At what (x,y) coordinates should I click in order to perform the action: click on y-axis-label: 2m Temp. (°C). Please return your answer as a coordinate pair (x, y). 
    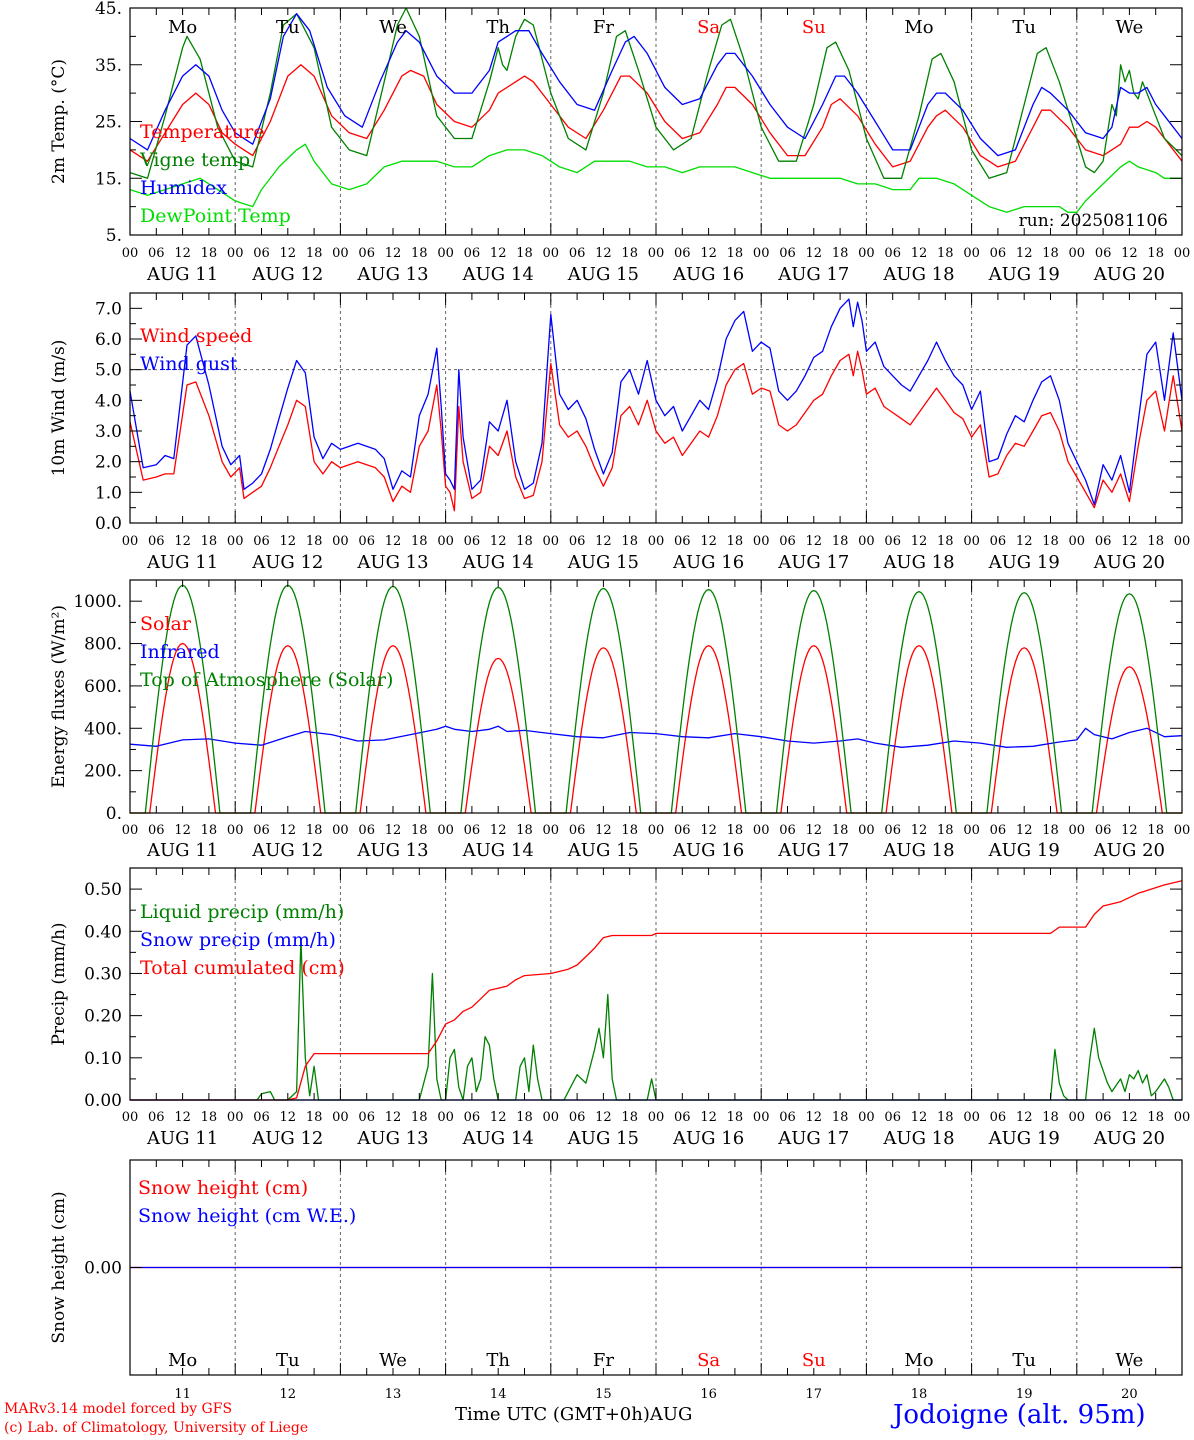
    Looking at the image, I should click on (59, 121).